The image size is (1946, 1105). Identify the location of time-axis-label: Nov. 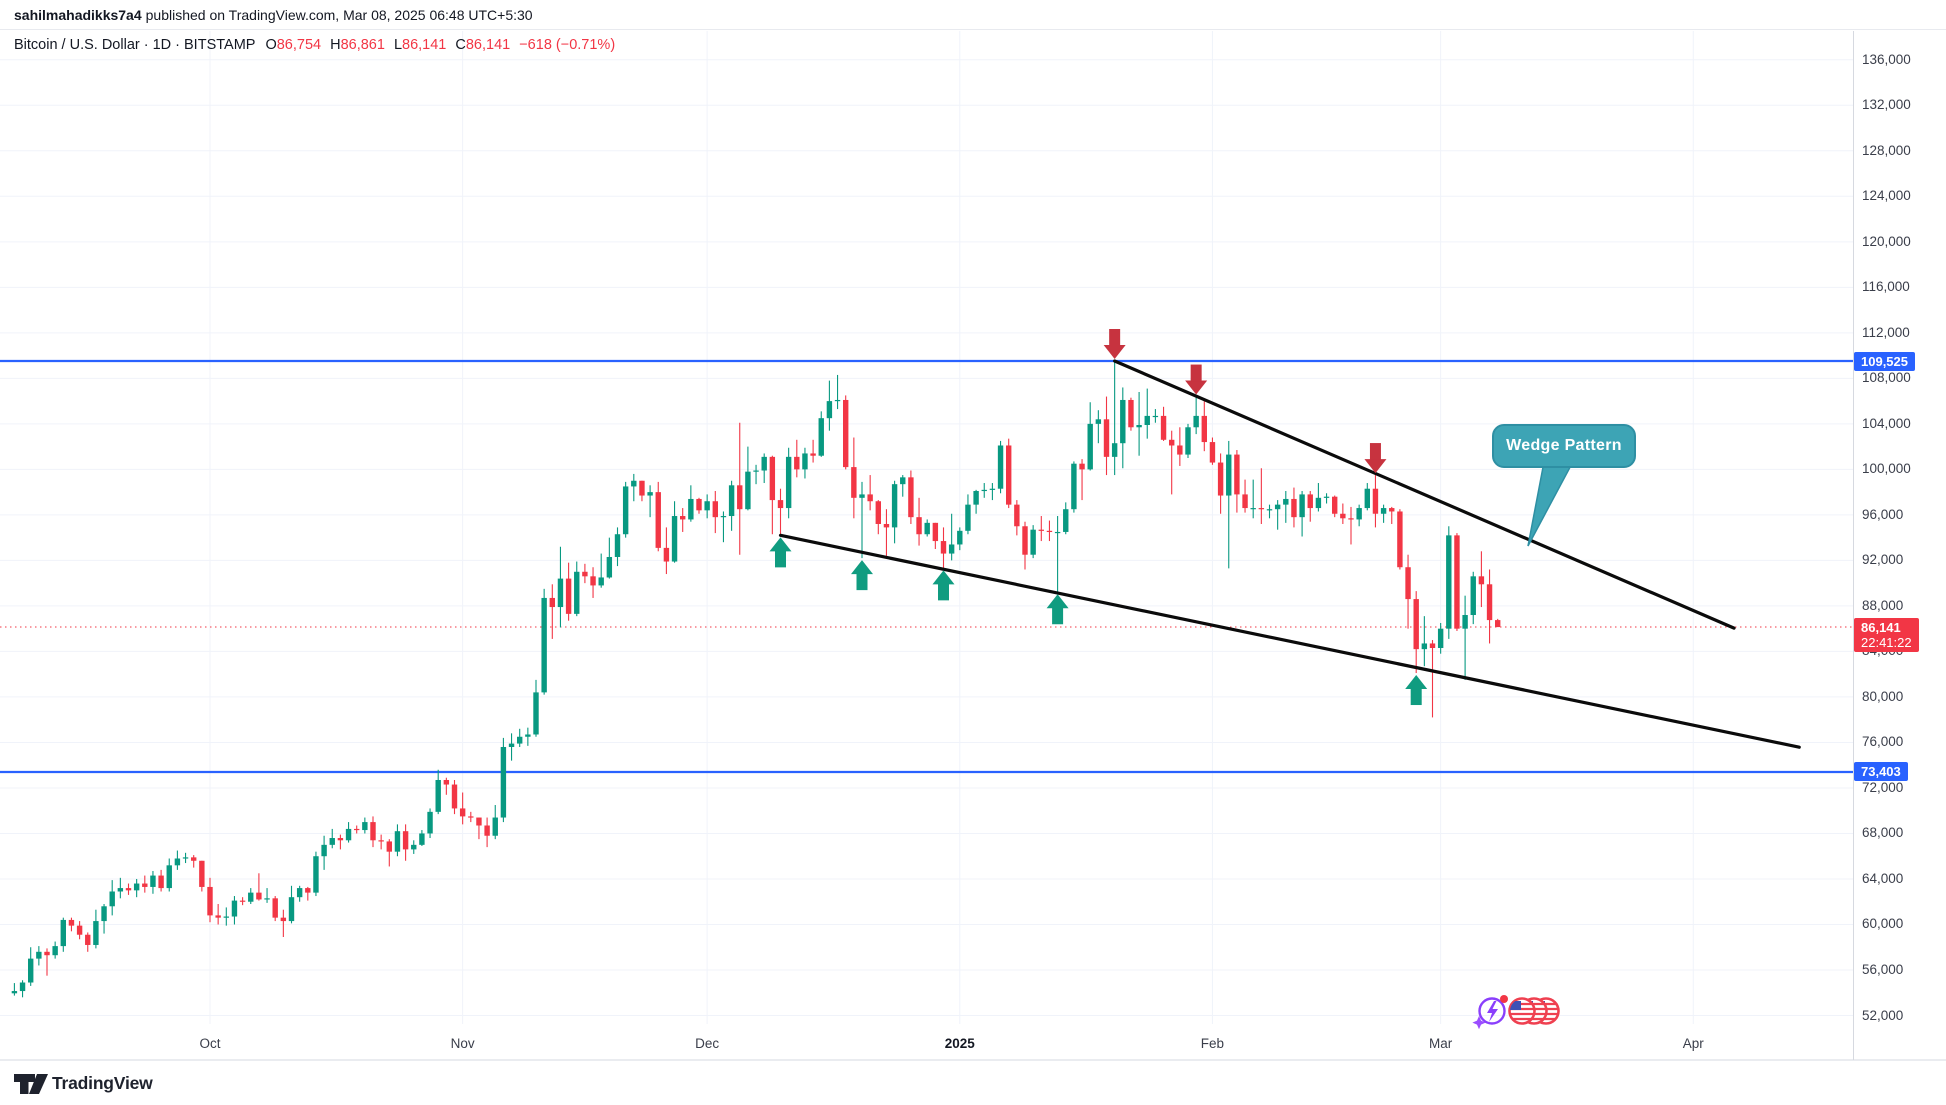
(462, 1043).